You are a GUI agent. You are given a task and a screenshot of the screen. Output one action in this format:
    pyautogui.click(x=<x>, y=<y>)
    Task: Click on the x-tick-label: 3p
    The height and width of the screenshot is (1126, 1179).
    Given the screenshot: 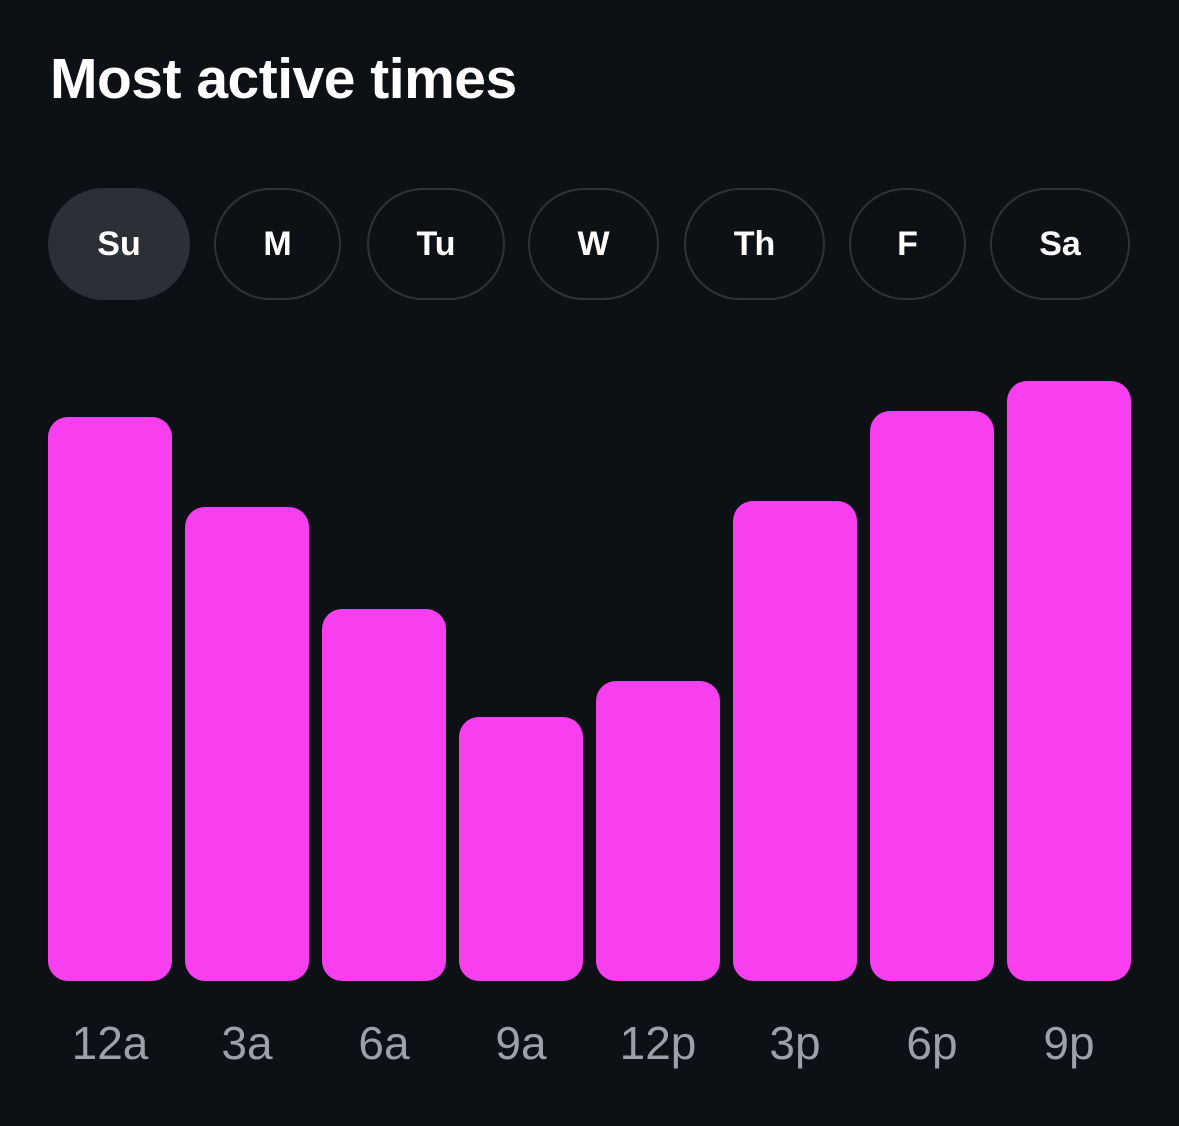 What is the action you would take?
    pyautogui.click(x=794, y=1043)
    